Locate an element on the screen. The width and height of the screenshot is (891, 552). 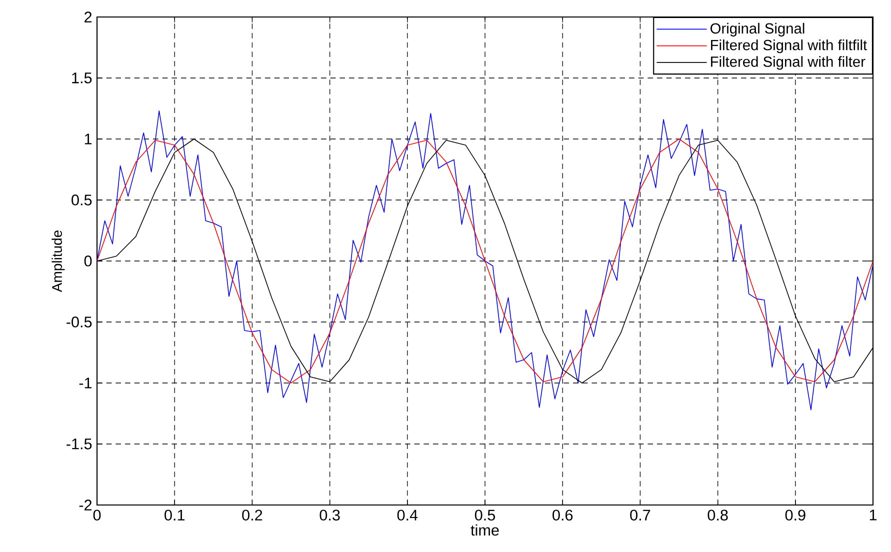
y-tick-label: -0.5 is located at coordinates (79, 322).